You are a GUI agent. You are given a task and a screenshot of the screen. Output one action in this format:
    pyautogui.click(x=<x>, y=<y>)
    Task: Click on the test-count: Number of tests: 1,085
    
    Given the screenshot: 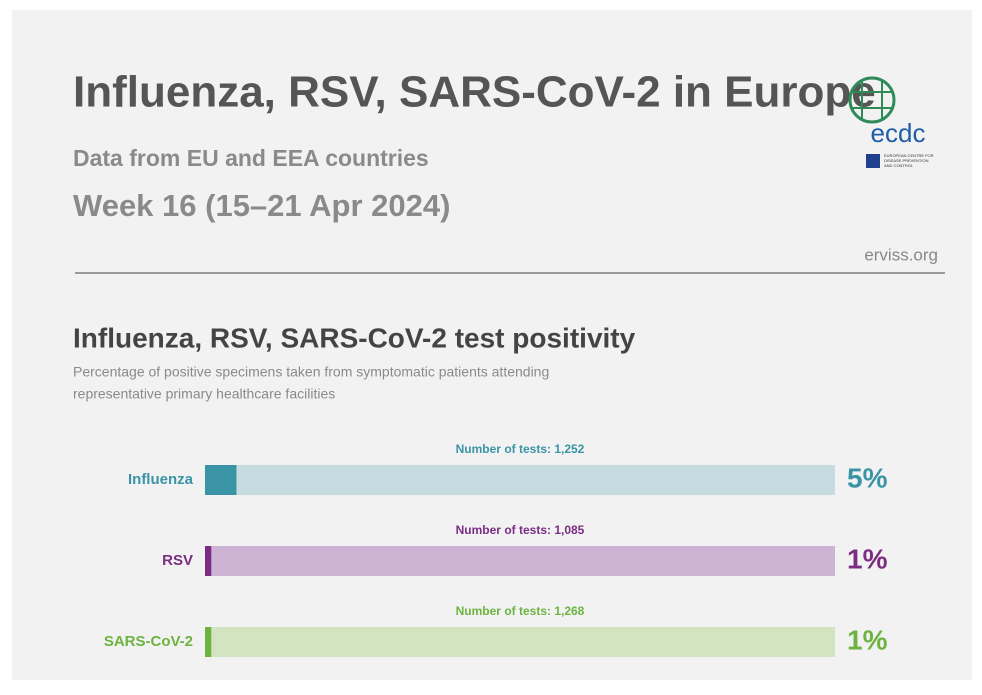 What is the action you would take?
    pyautogui.click(x=520, y=530)
    